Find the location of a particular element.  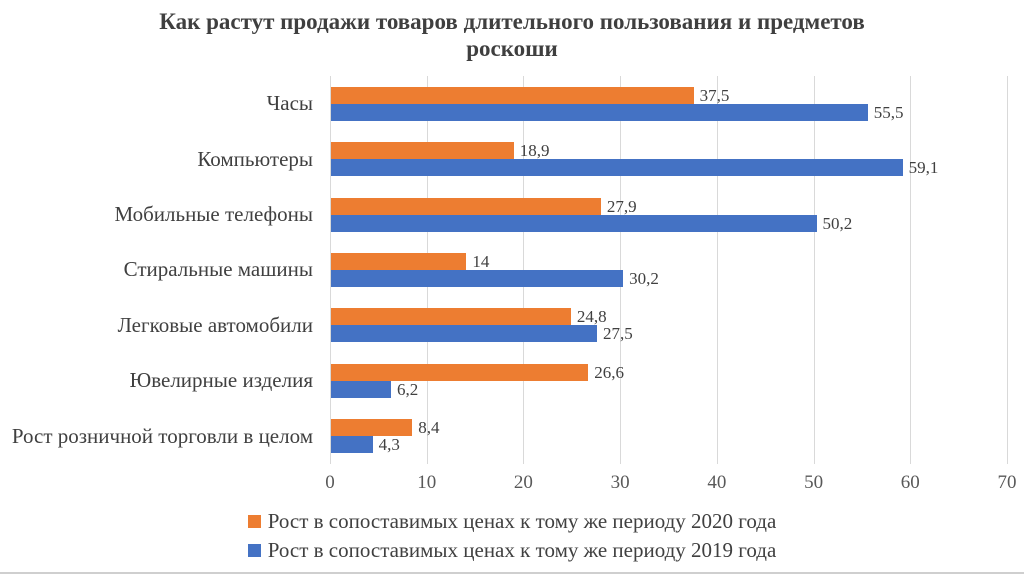

value-label: 6,2 is located at coordinates (407, 389).